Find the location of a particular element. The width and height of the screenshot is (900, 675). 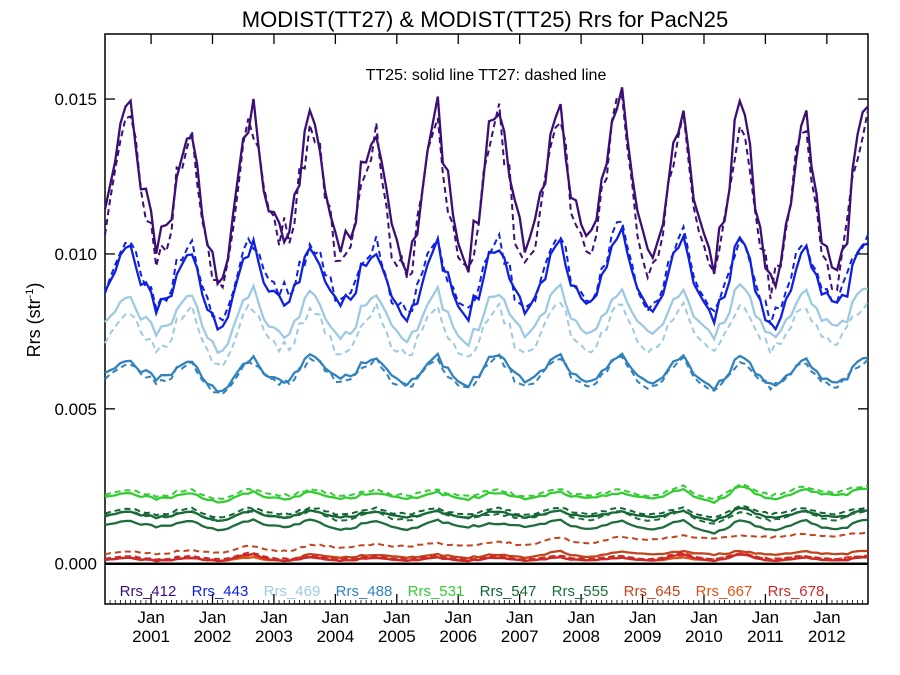

y-tick-label: 0.005 is located at coordinates (75, 409).